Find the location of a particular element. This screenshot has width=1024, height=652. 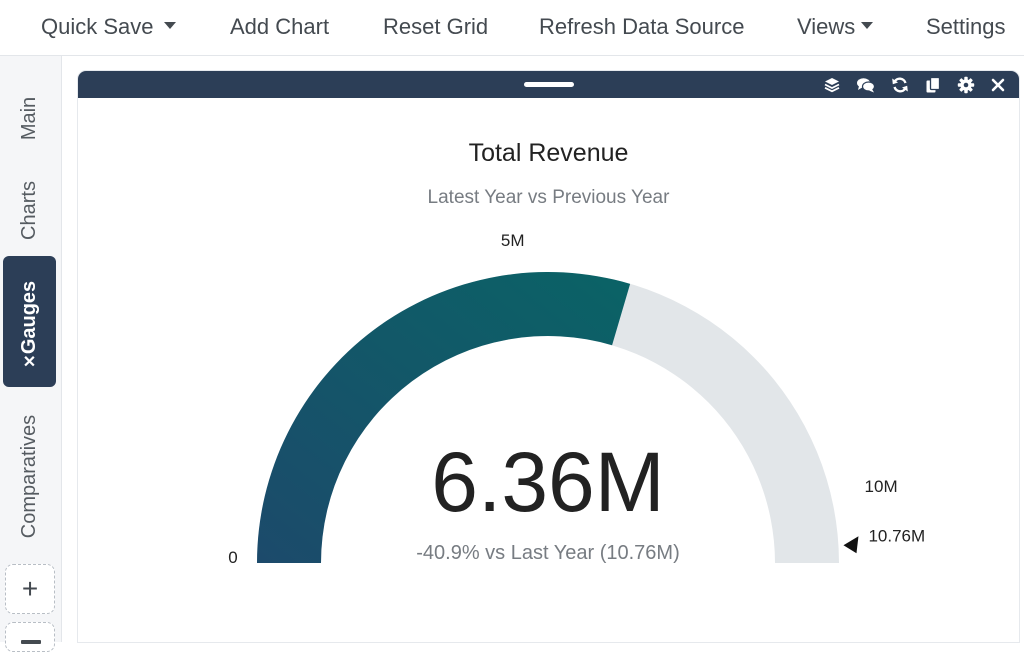

widget-header is located at coordinates (548, 84).